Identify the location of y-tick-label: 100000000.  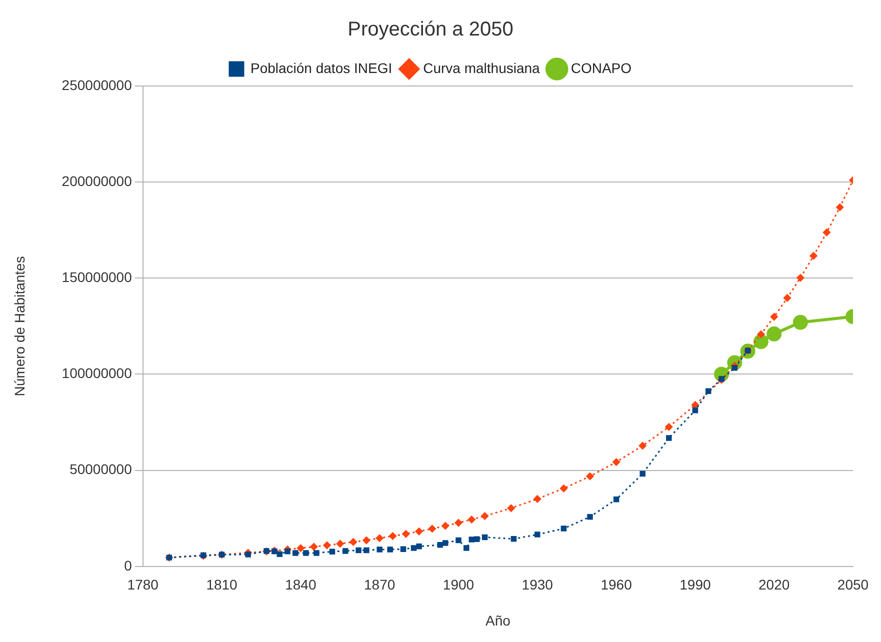
(97, 373).